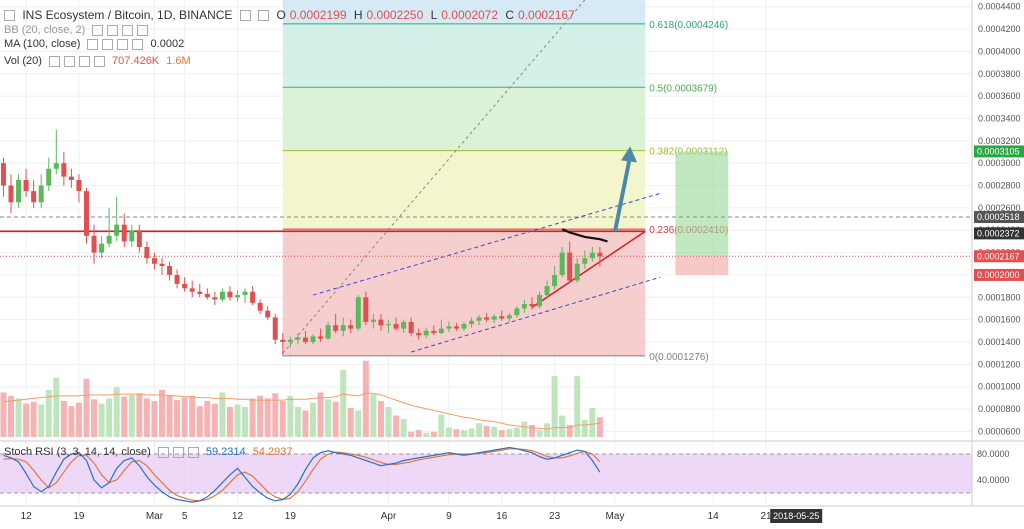 This screenshot has width=1024, height=529. I want to click on stoch-band, so click(486, 473).